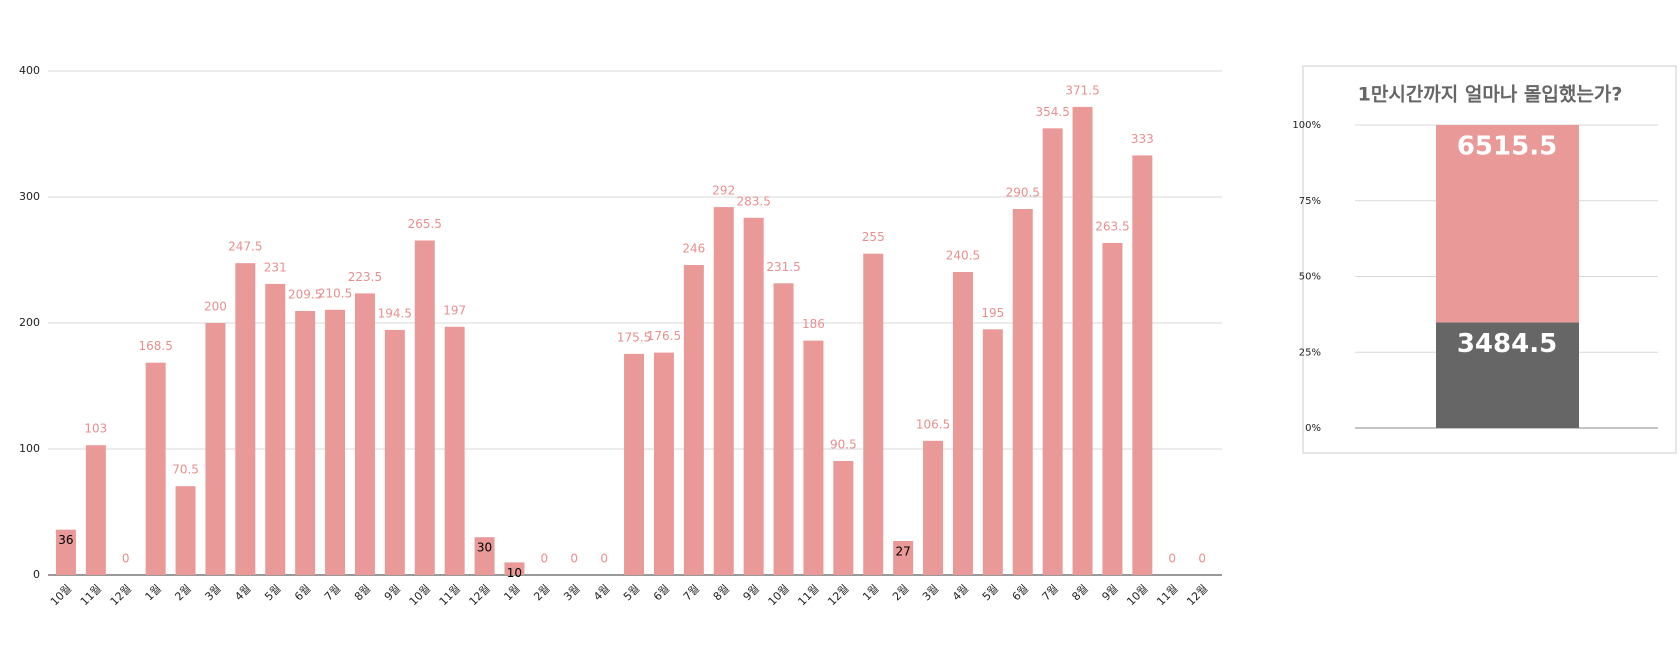 The image size is (1680, 650). Describe the element at coordinates (36, 574) in the screenshot. I see `y-tick-label: 0` at that location.